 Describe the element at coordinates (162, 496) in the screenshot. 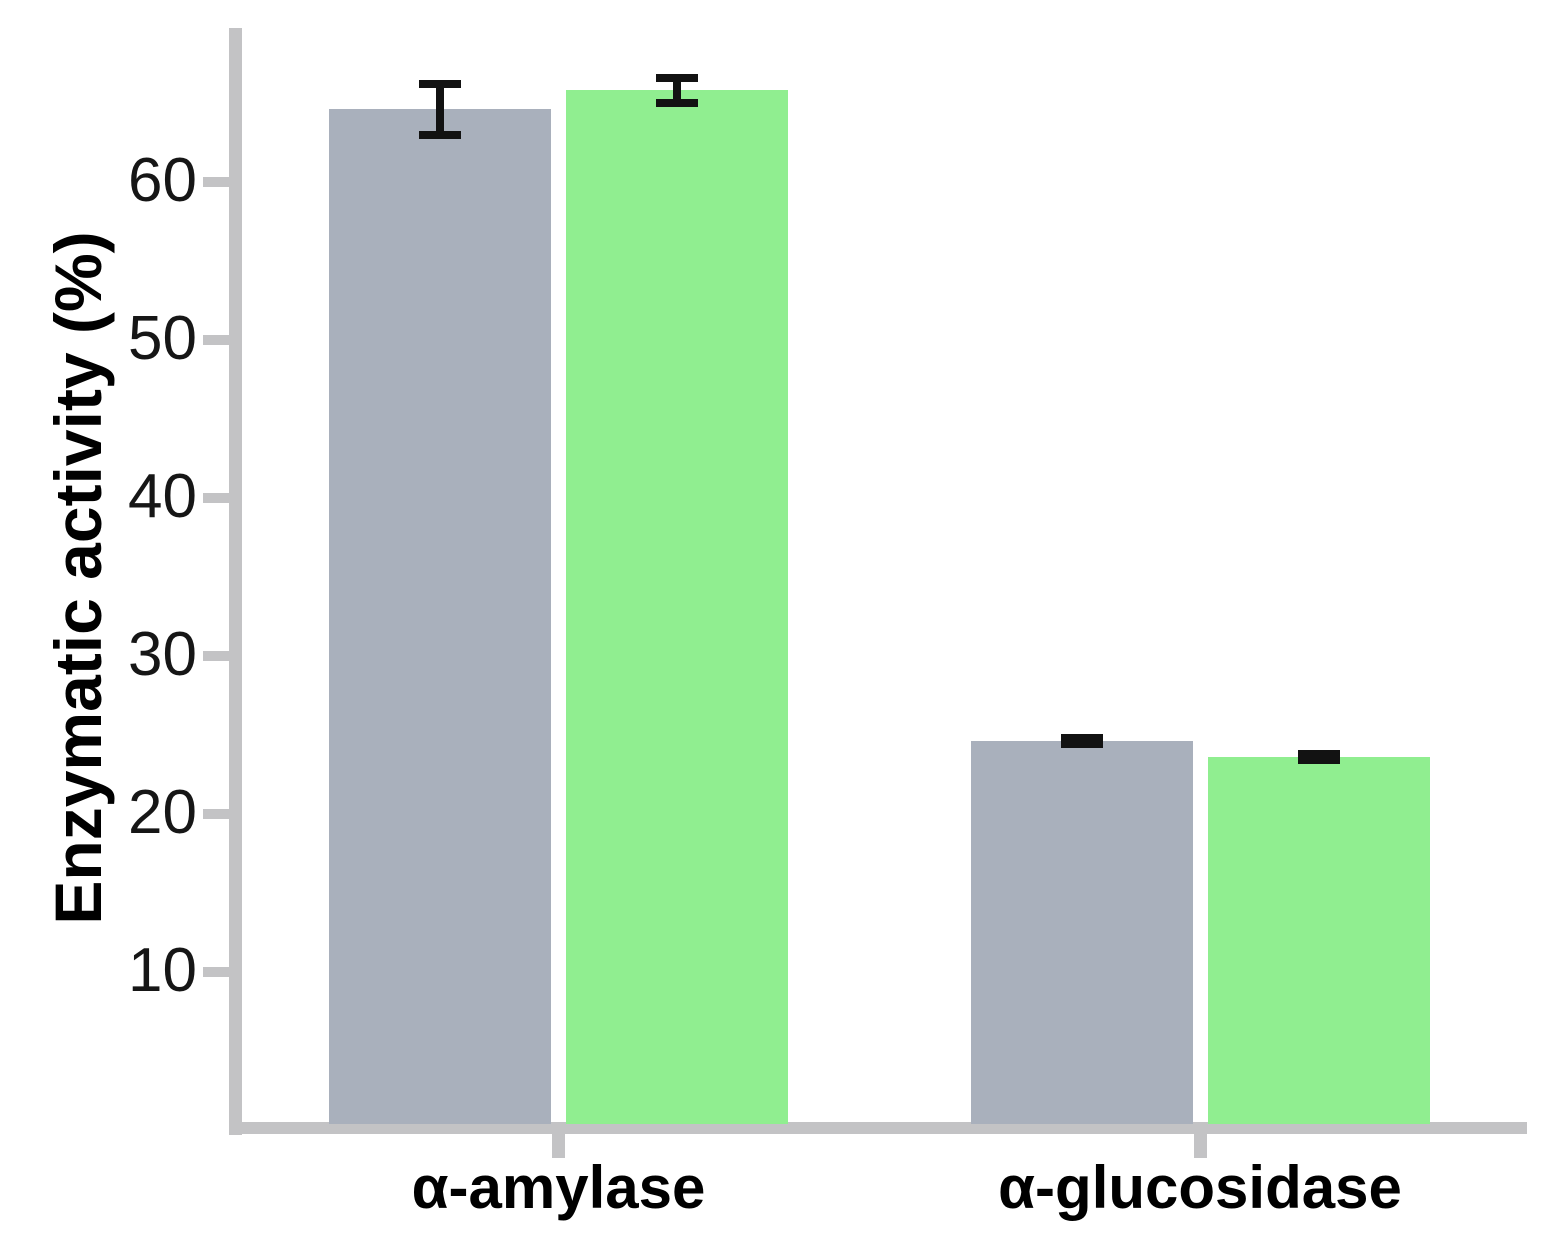

I see `y-axis-tick-label: 40` at that location.